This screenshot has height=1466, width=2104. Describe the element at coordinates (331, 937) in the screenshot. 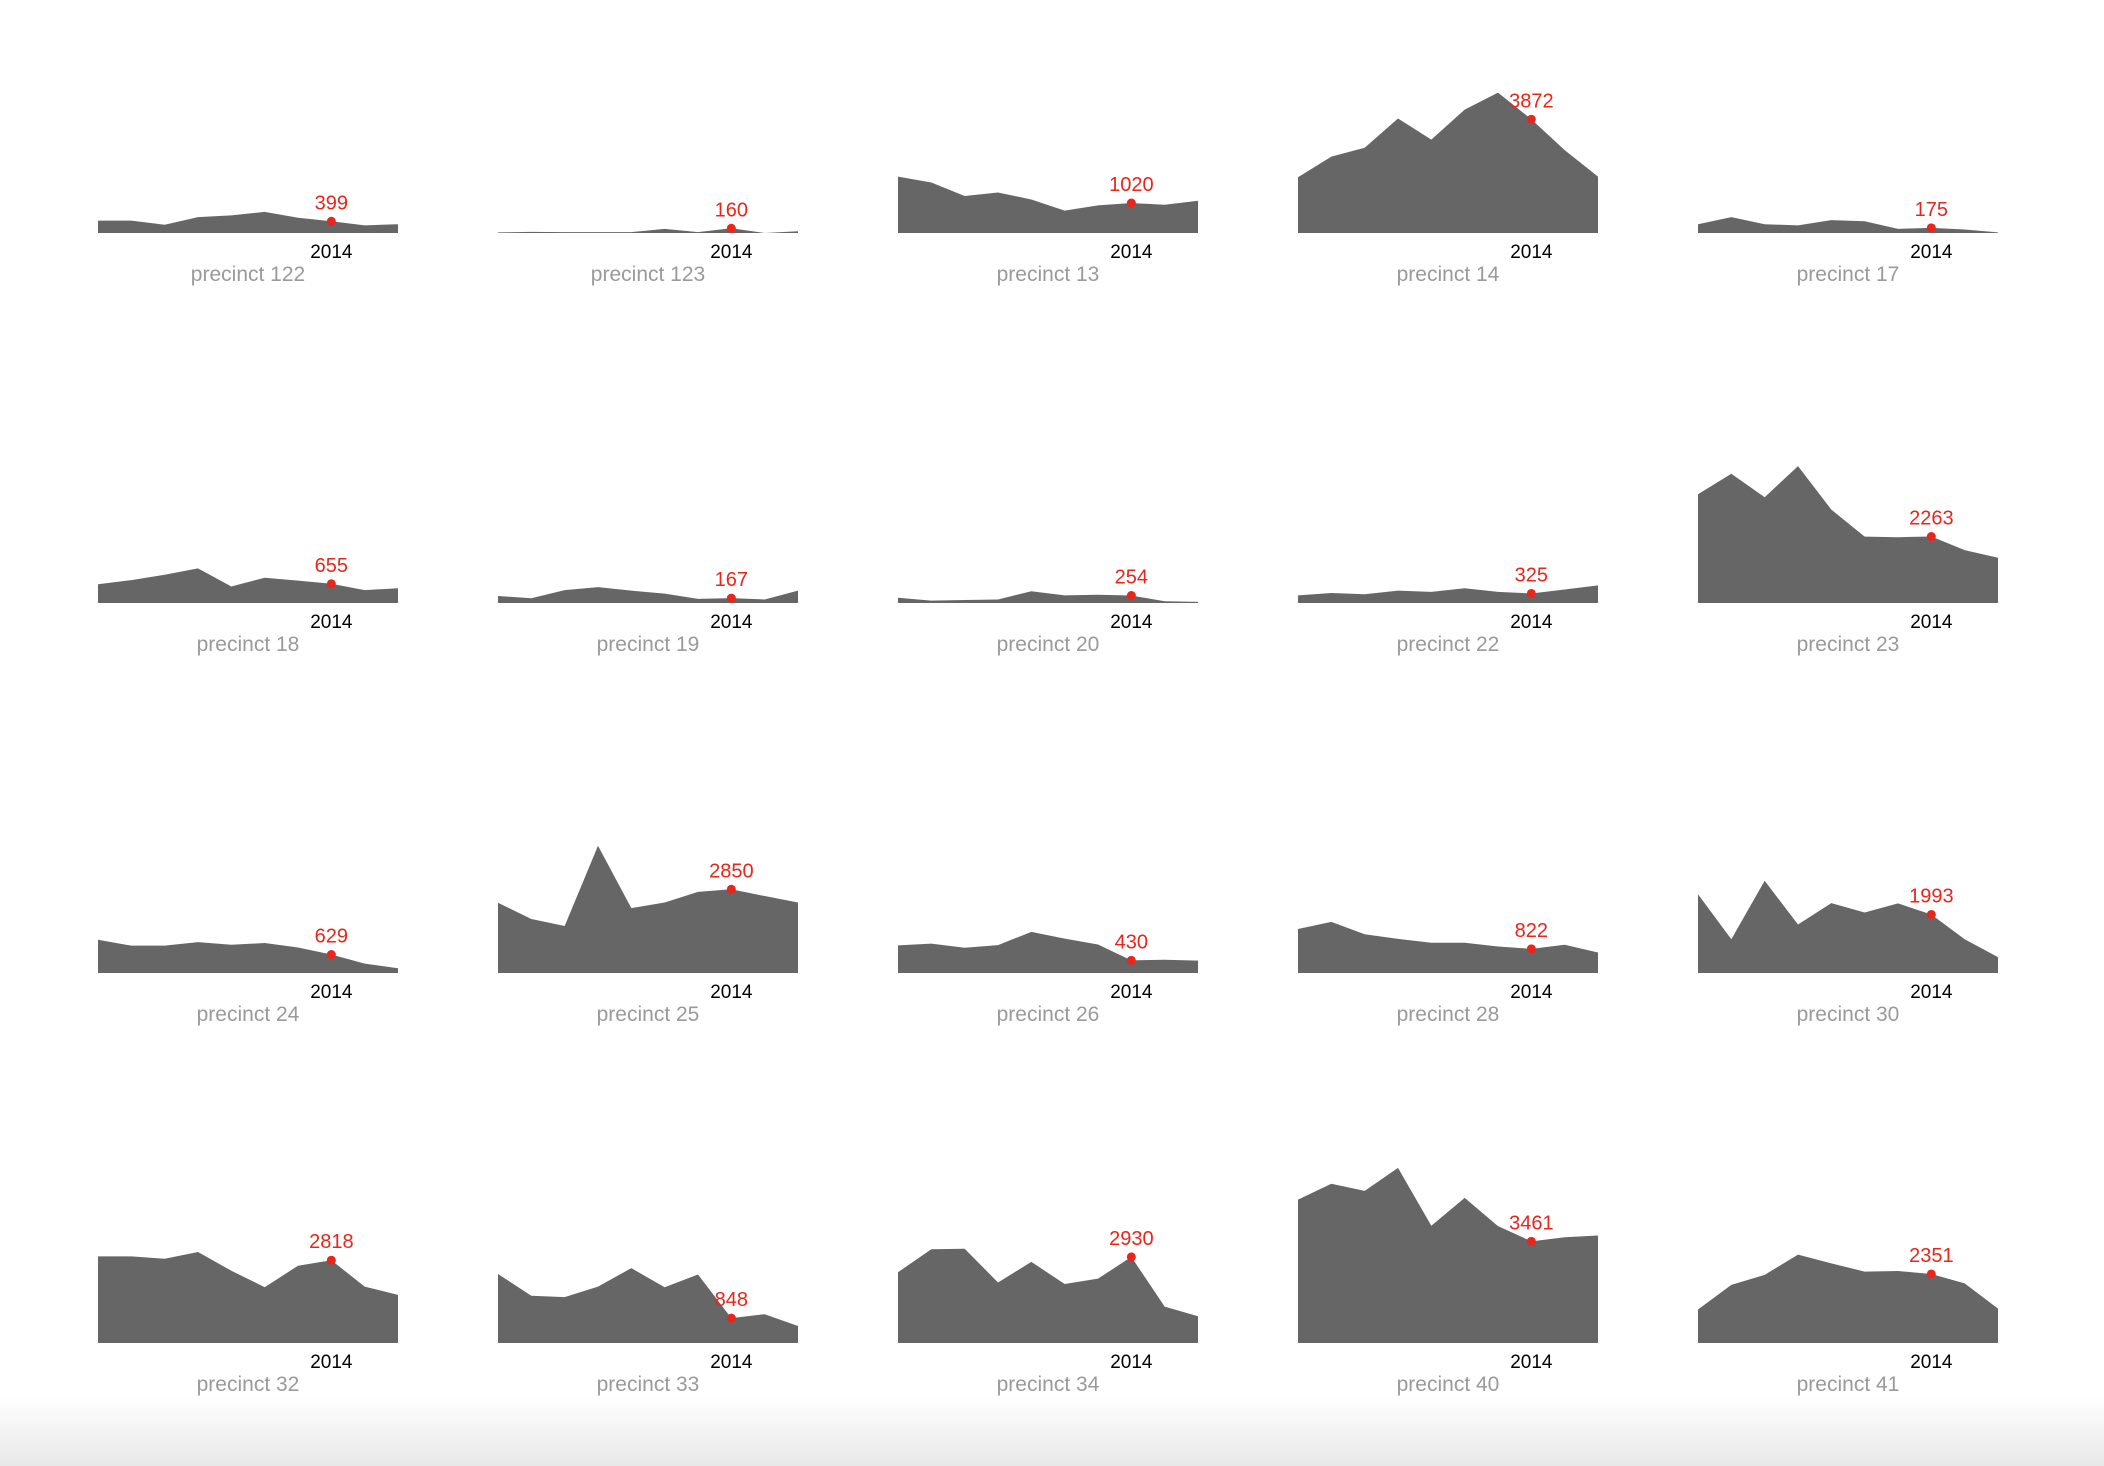

I see `highlight-value-label: 629` at that location.